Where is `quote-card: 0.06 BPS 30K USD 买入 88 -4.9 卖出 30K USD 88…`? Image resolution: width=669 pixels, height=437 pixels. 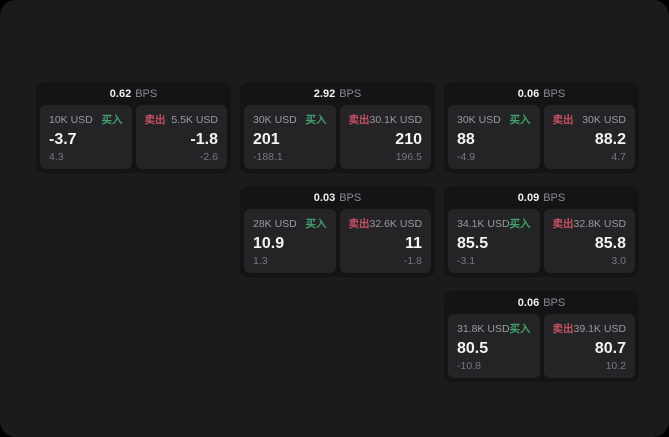
quote-card: 0.06 BPS 30K USD 买入 88 -4.9 卖出 30K USD 88… is located at coordinates (541, 127).